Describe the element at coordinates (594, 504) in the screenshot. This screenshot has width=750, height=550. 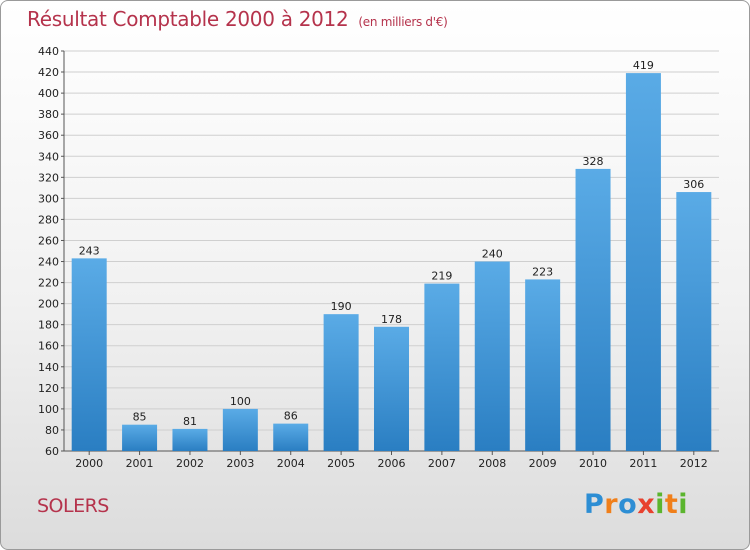
I see `logo-letter: P` at that location.